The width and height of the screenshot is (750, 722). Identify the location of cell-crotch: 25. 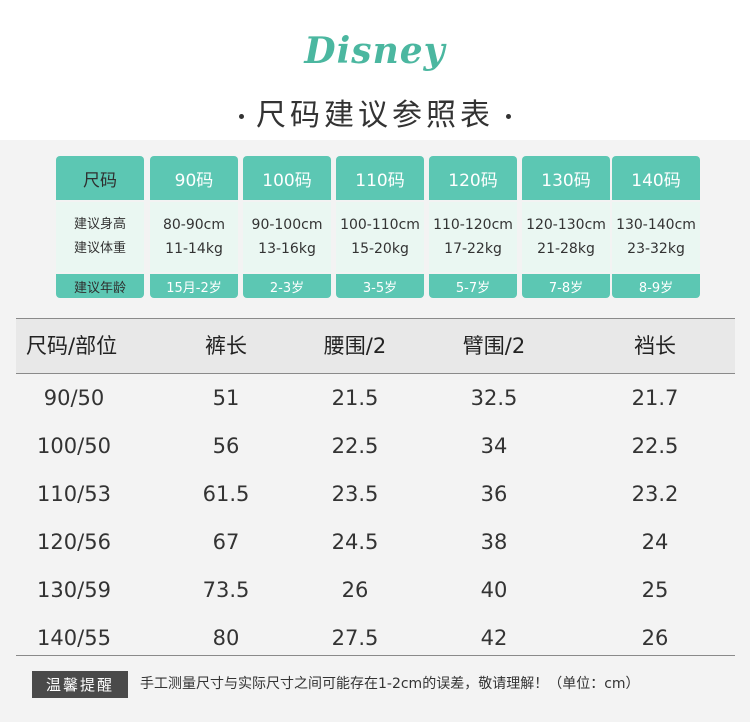
(655, 590).